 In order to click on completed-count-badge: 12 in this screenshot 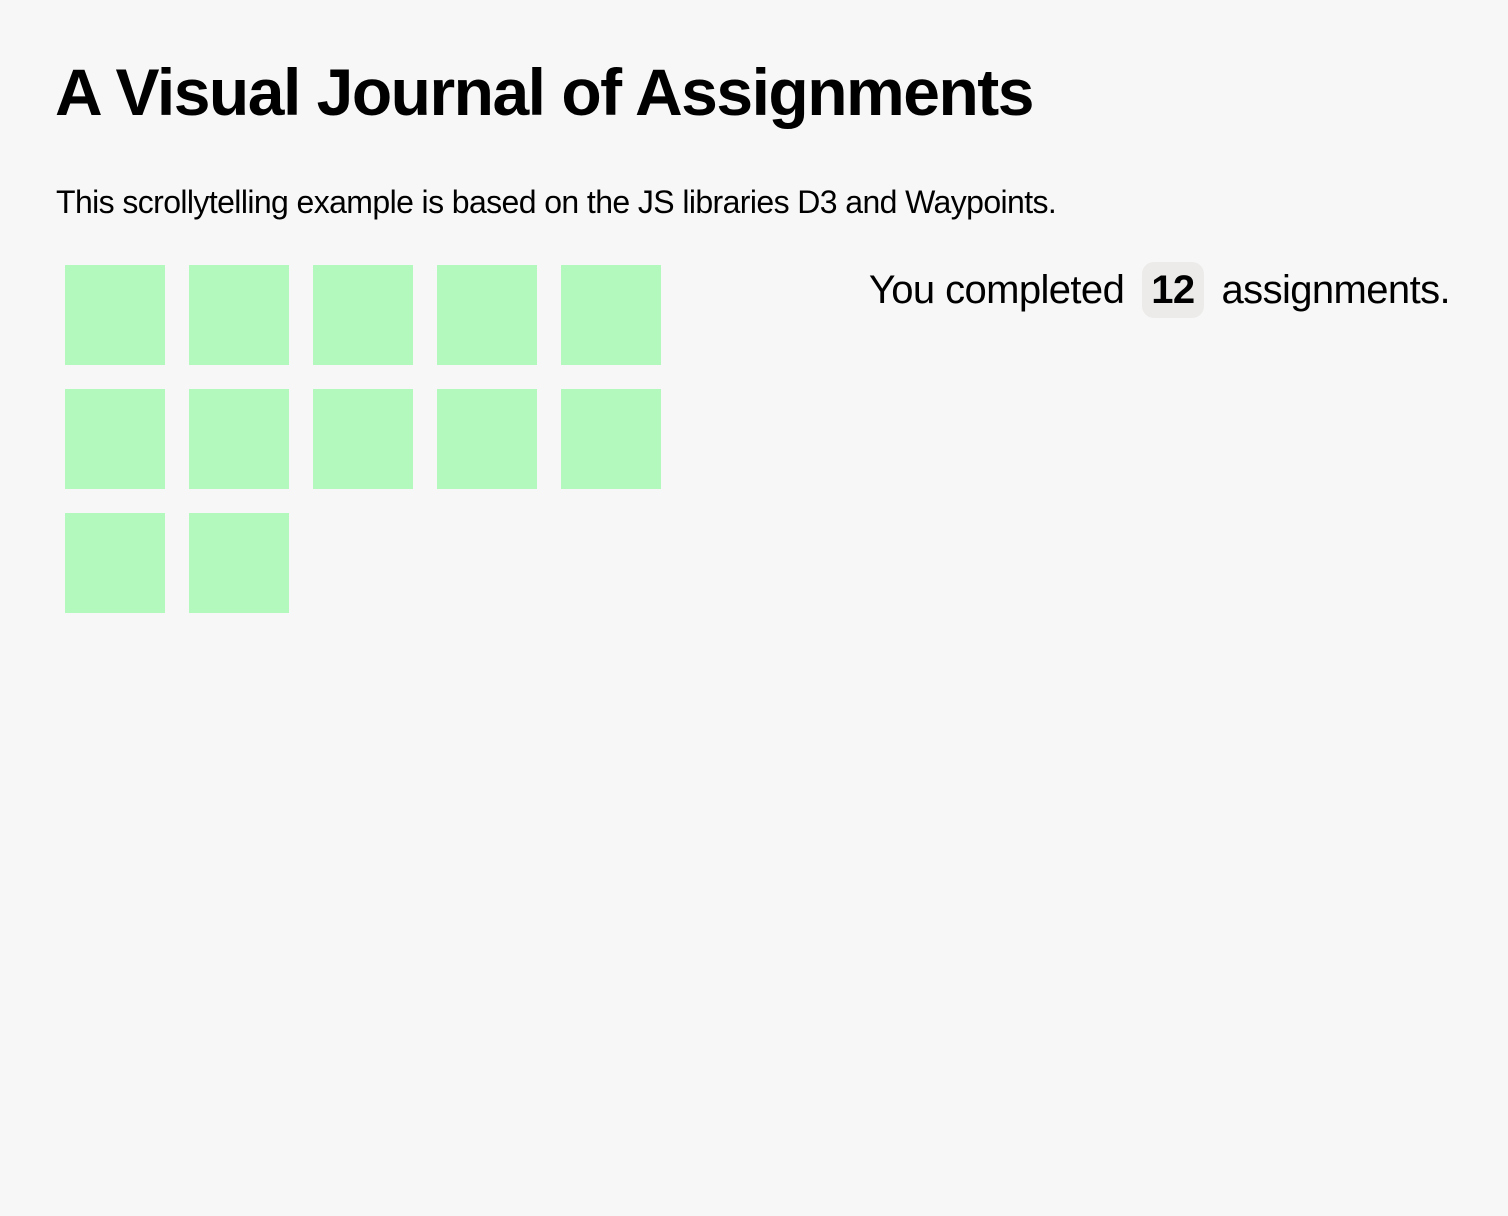, I will do `click(1173, 290)`.